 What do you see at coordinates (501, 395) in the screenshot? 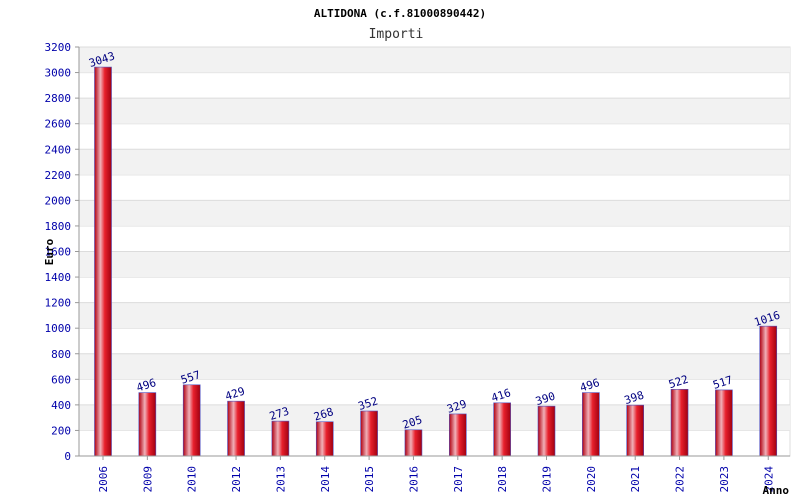
I see `data-label-2018: 416` at bounding box center [501, 395].